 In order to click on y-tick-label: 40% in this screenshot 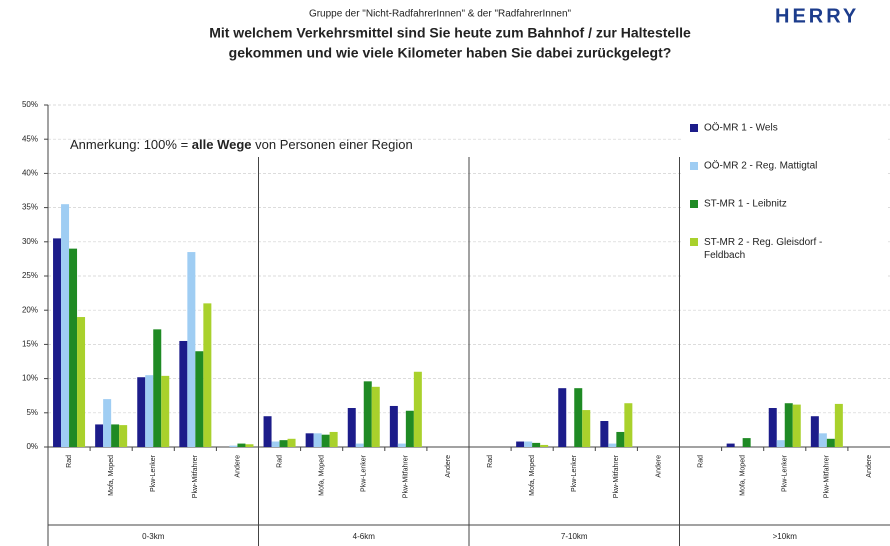, I will do `click(30, 173)`.